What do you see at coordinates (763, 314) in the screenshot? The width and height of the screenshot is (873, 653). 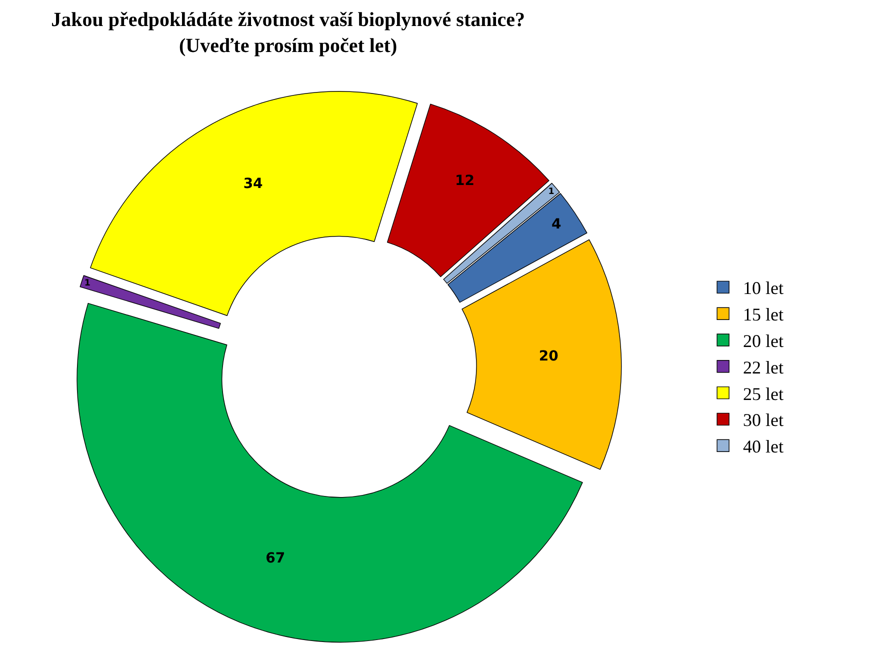 I see `legend-label: 15 let` at bounding box center [763, 314].